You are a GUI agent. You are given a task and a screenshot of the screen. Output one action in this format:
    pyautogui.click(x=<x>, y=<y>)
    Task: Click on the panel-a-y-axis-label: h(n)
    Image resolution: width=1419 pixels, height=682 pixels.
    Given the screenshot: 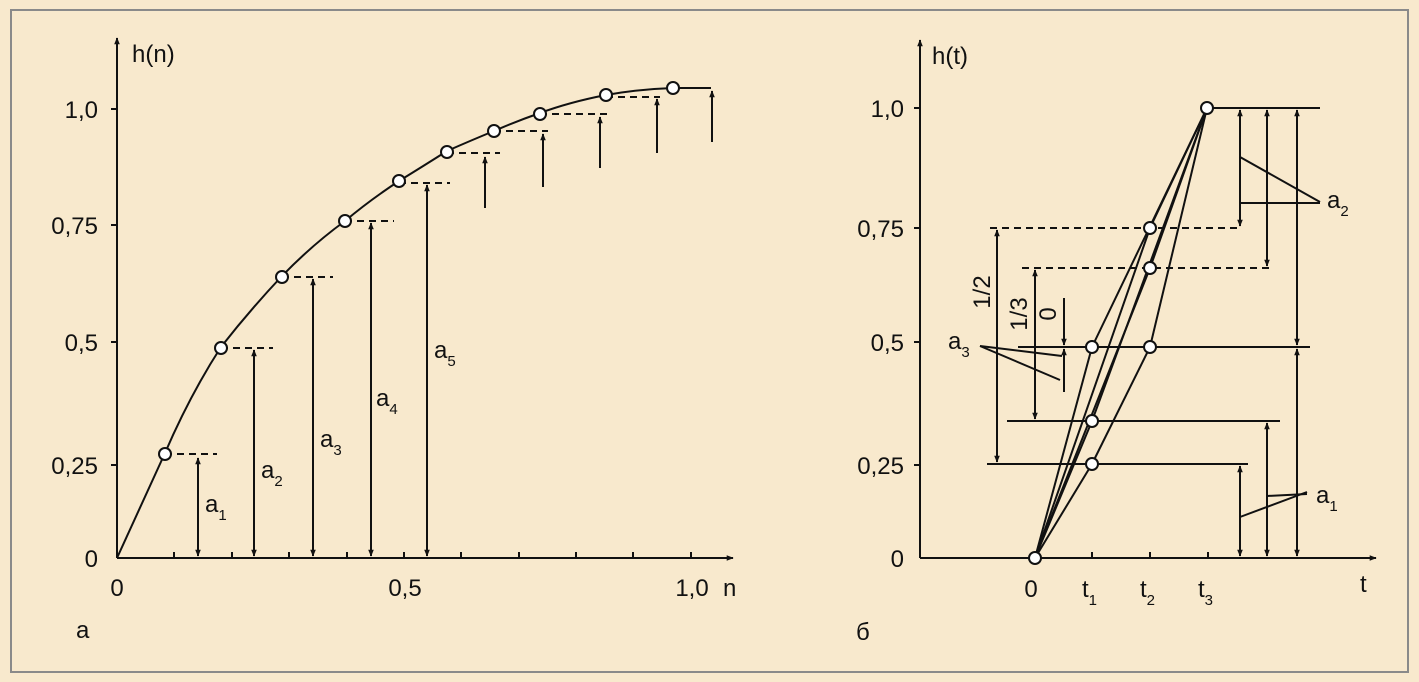 What is the action you would take?
    pyautogui.click(x=153, y=54)
    